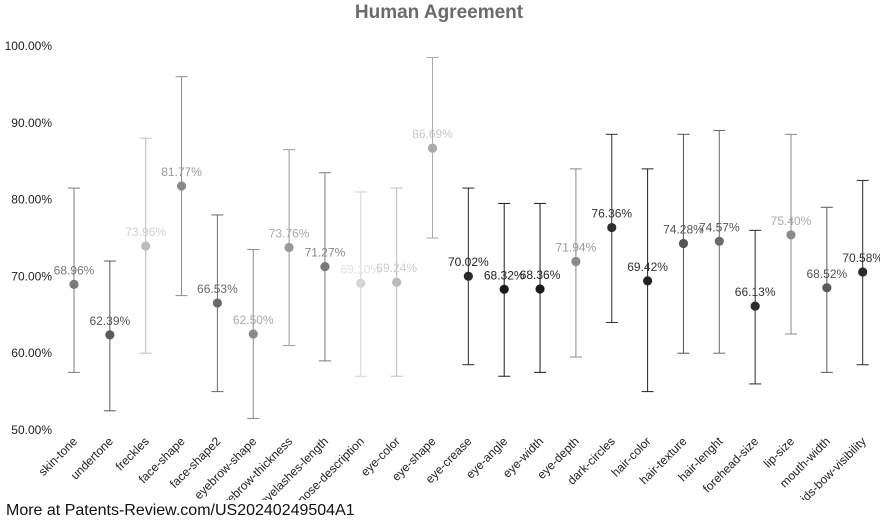 The image size is (880, 531). I want to click on data-label: 69.24%, so click(396, 268).